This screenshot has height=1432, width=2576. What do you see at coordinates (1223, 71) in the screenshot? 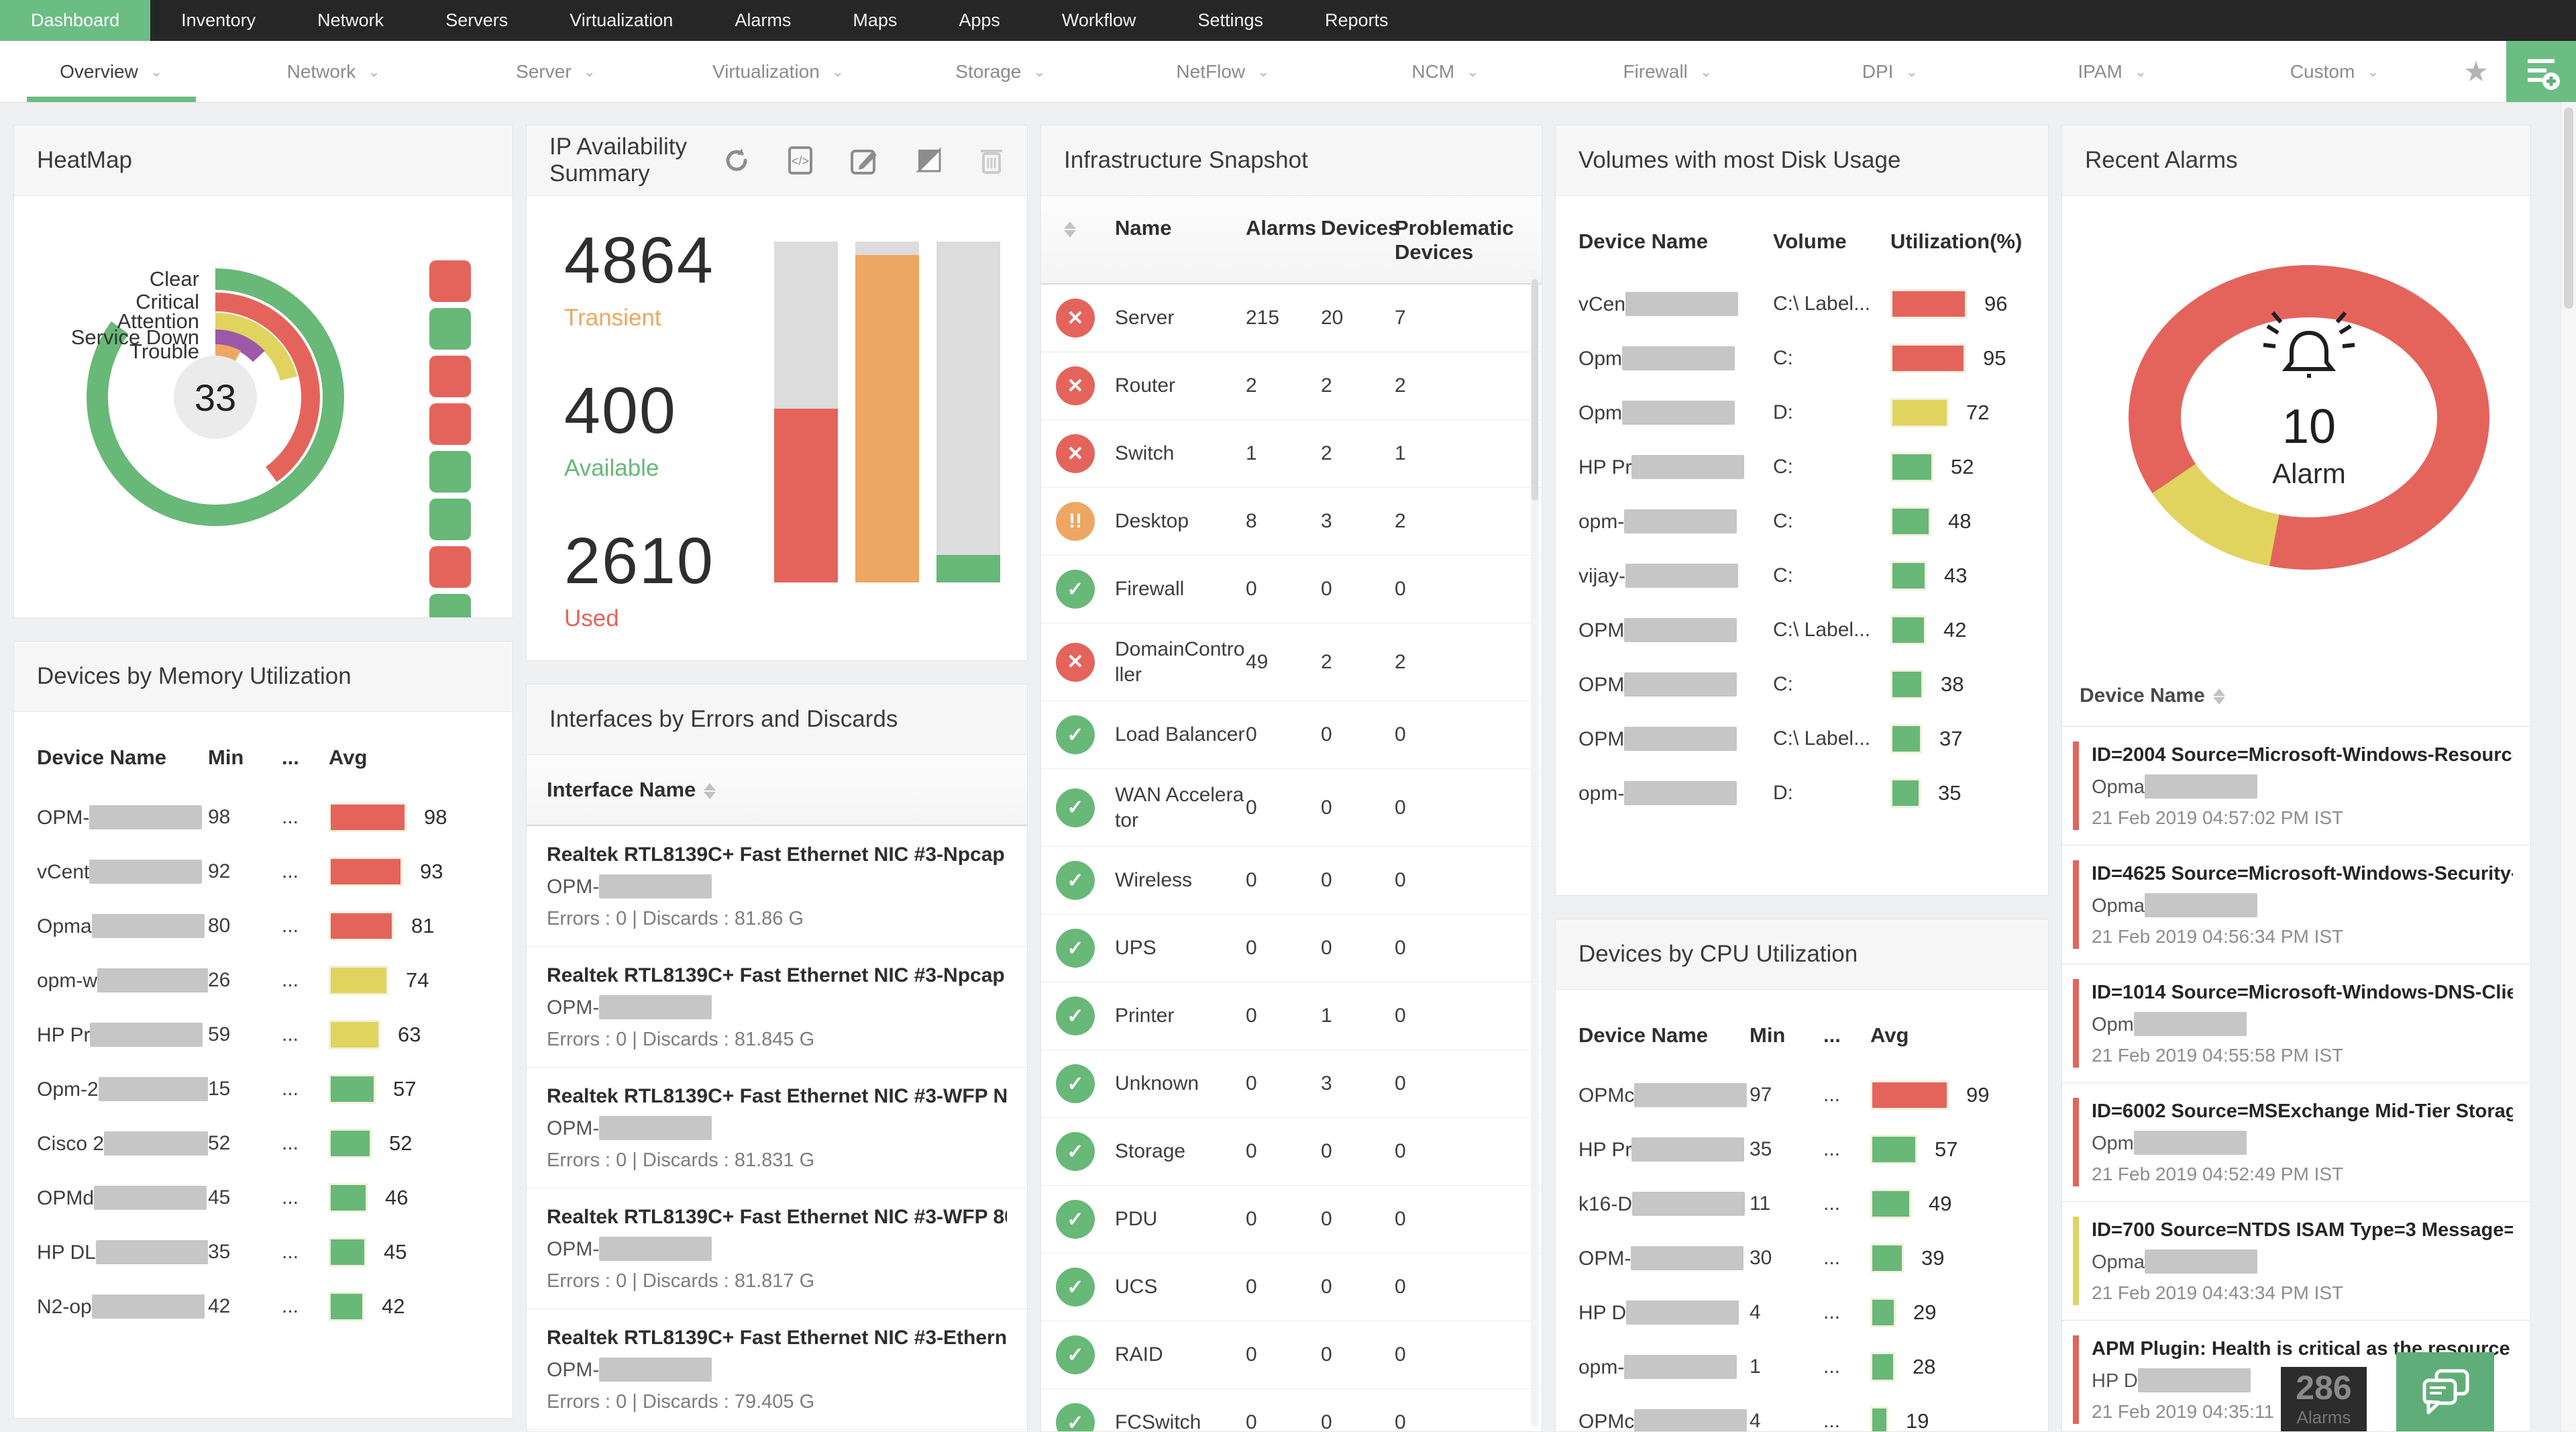
I see `tab-netflow: NetFlow ⌄` at bounding box center [1223, 71].